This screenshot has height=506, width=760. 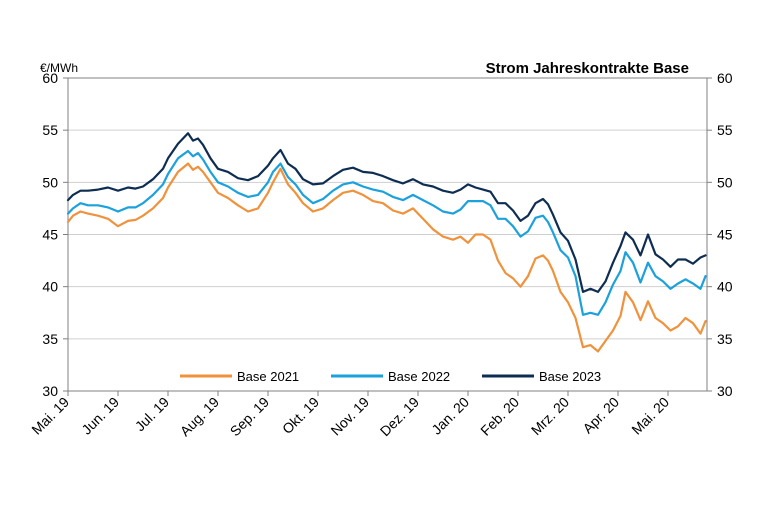 What do you see at coordinates (419, 376) in the screenshot?
I see `legend-label-base-2022: Base 2022` at bounding box center [419, 376].